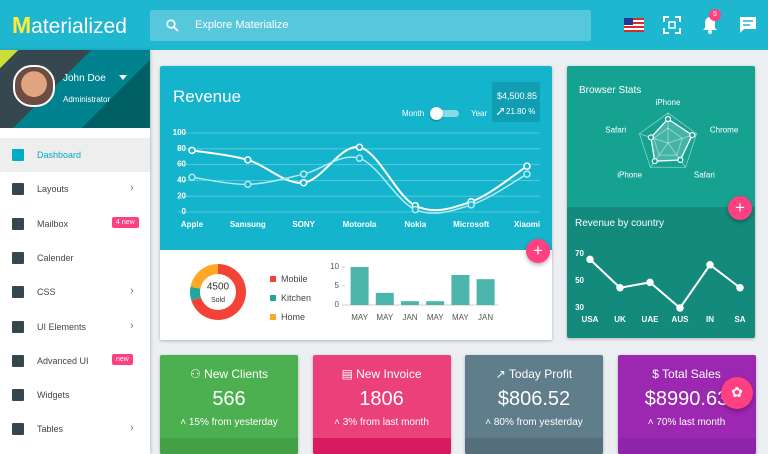 Image resolution: width=768 pixels, height=454 pixels. I want to click on logo-initial: M, so click(22, 25).